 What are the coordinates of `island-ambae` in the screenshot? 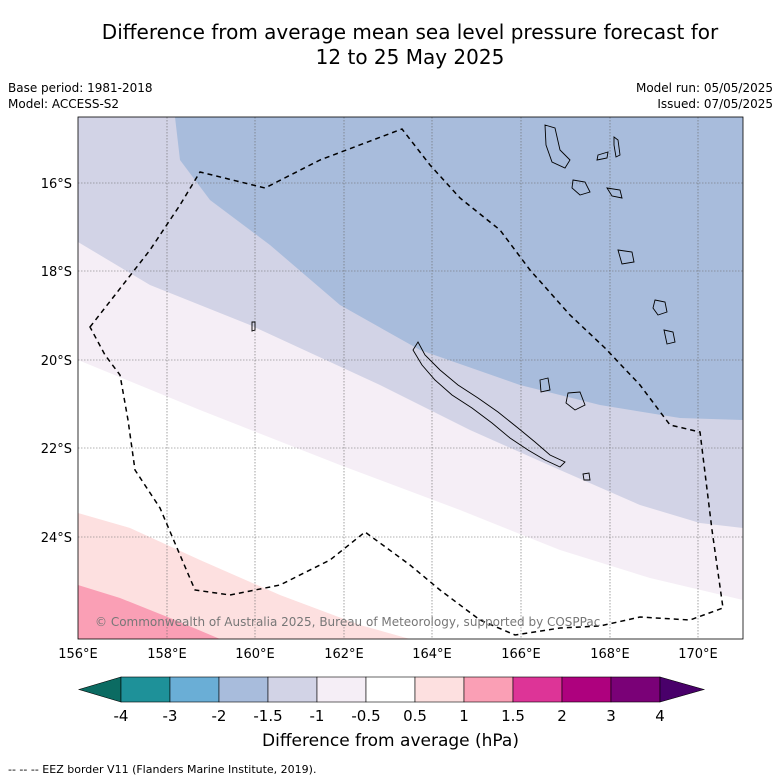 It's located at (602, 156).